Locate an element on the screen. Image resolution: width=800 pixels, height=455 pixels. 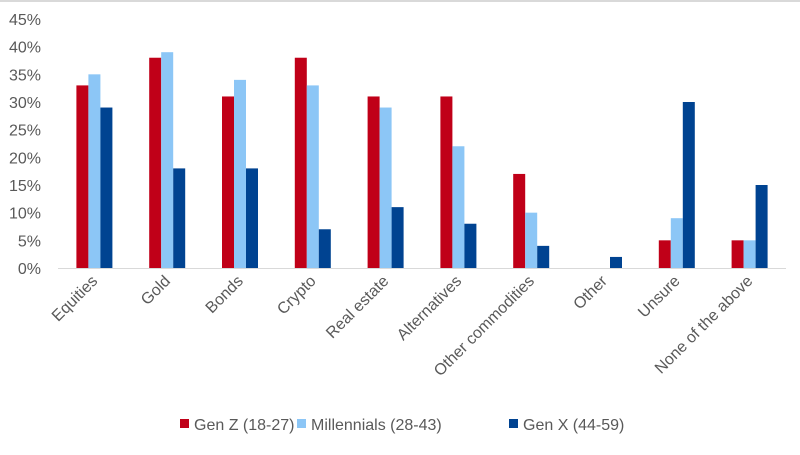
legend-label: Gen X (44-59) is located at coordinates (573, 425).